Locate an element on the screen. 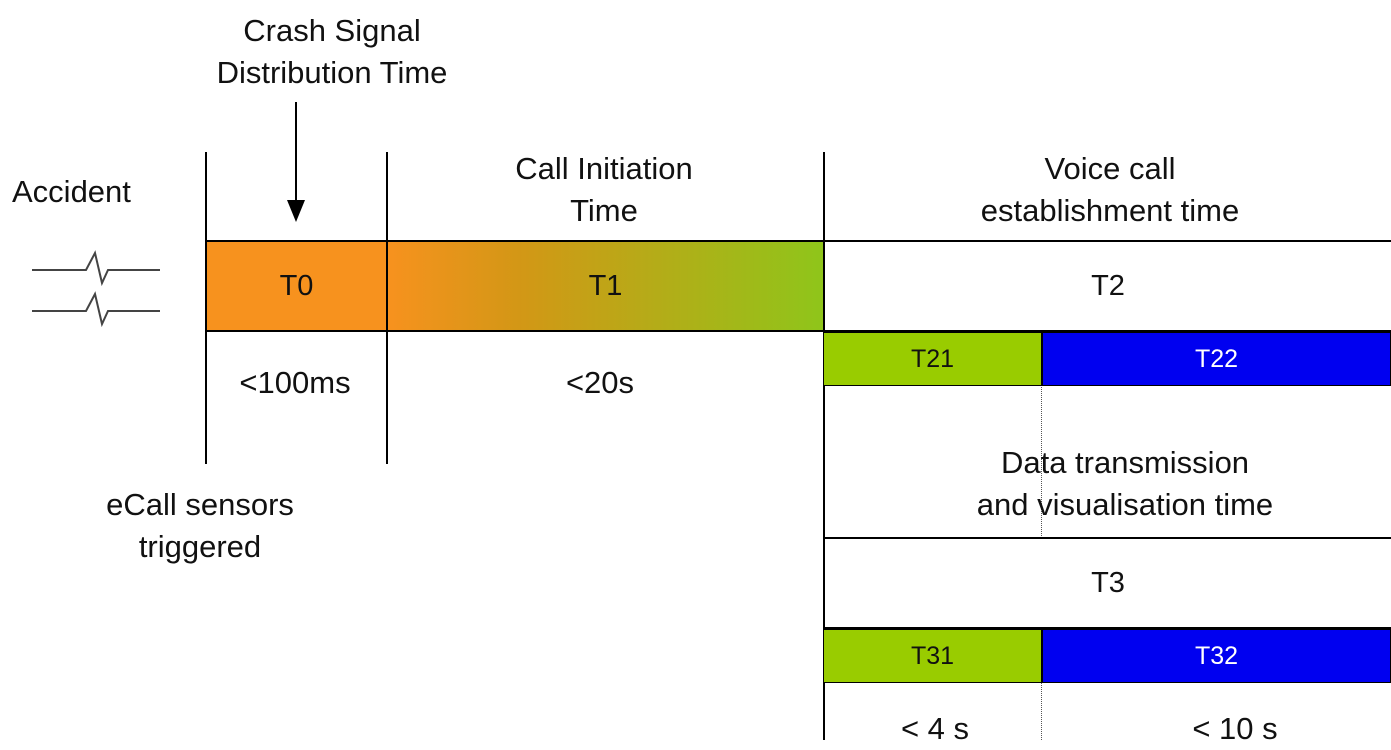 The image size is (1391, 750). call-initiation-label: Call Initiation Time is located at coordinates (604, 190).